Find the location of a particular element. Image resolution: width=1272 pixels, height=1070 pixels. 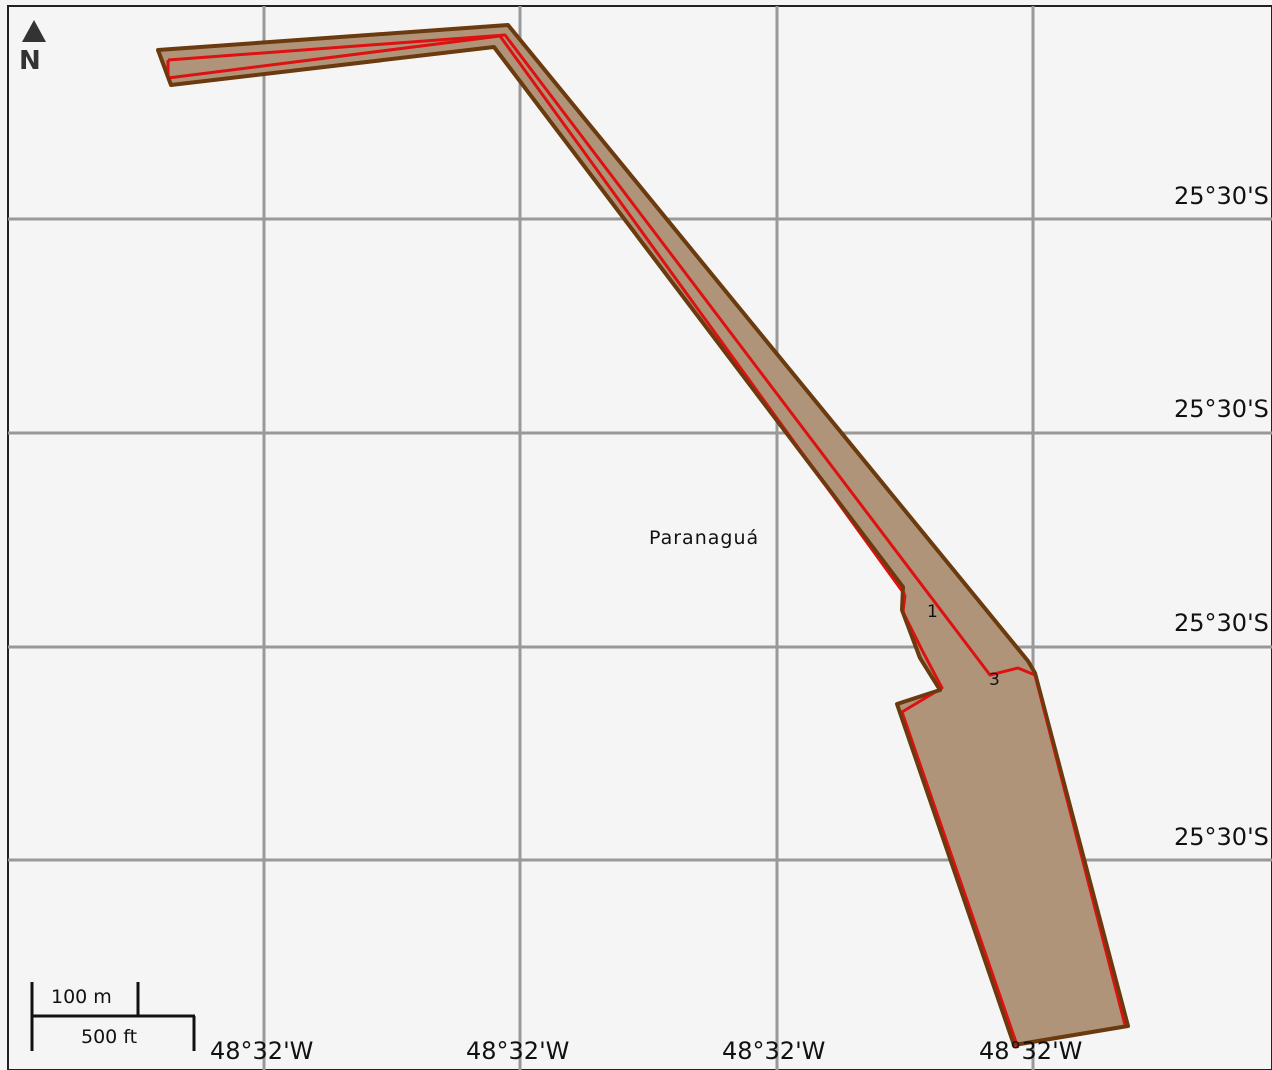

scale-imperial-label: 500 ft is located at coordinates (109, 1037).